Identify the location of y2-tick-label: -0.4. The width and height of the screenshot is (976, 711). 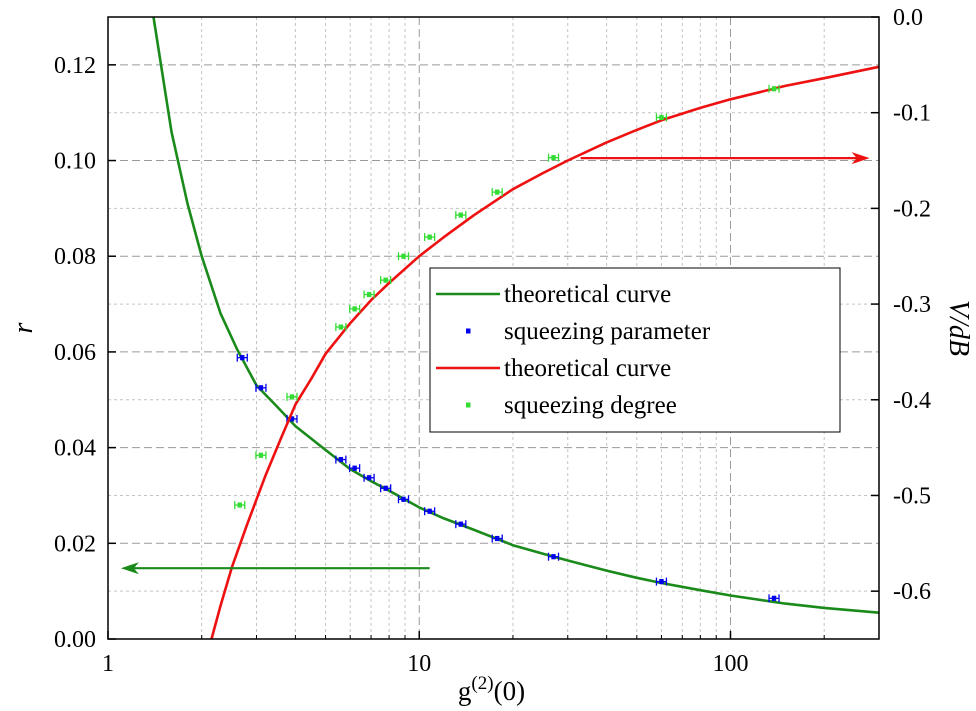
(912, 401).